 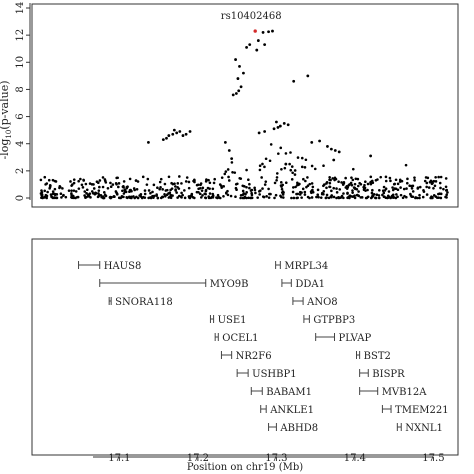 What do you see at coordinates (373, 356) in the screenshot?
I see `gene-bst2: BST2` at bounding box center [373, 356].